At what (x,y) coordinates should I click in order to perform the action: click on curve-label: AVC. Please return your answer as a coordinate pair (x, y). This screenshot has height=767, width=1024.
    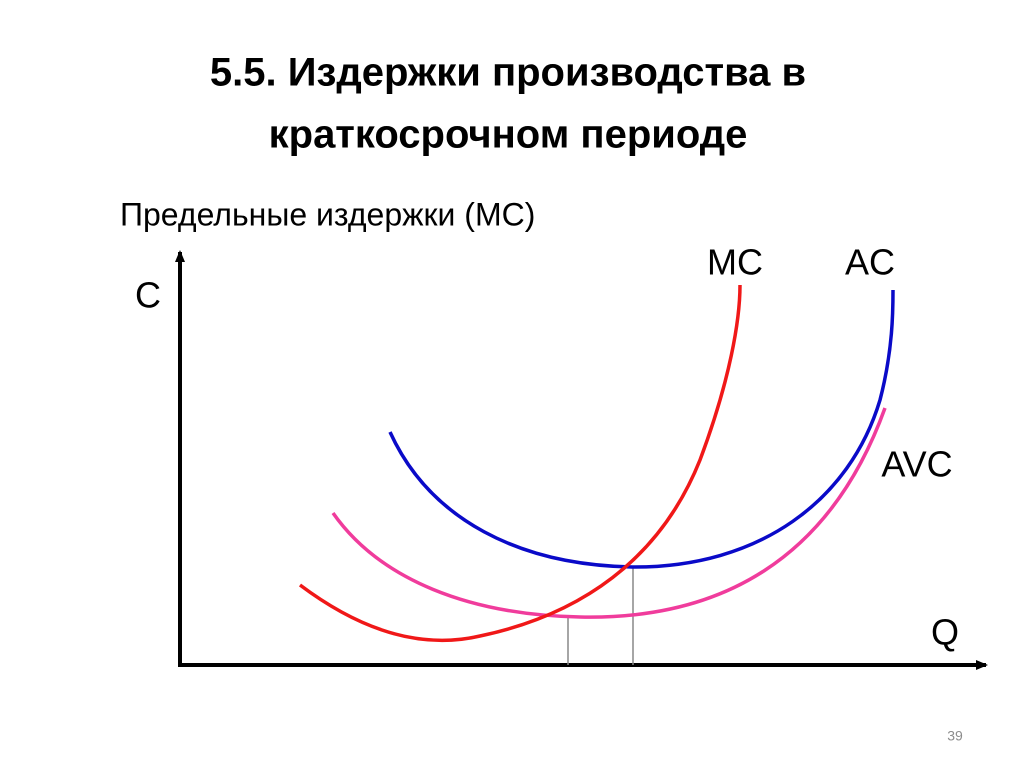
    Looking at the image, I should click on (916, 464).